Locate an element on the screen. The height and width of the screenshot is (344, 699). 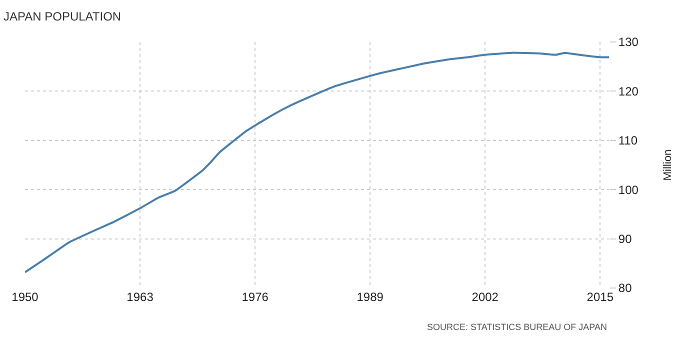
source-note: SOURCE: STATISTICS BUREAU OF JAPAN is located at coordinates (517, 327).